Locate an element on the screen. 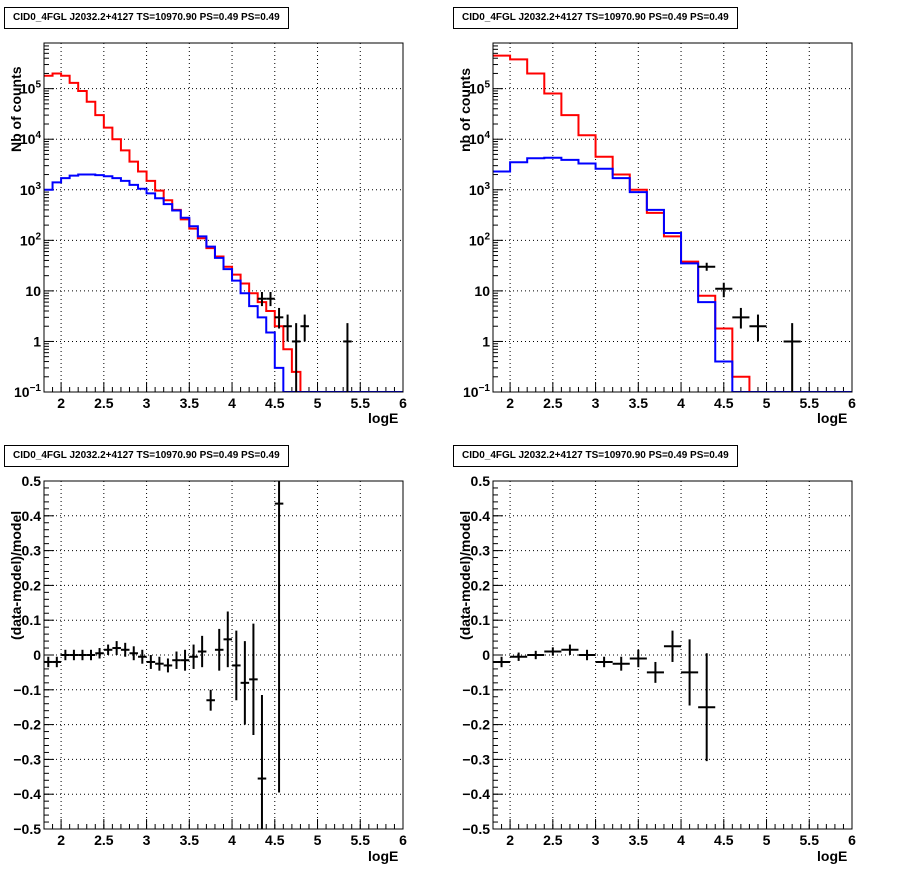 This screenshot has width=898, height=875. panel-4-data is located at coordinates (604, 696).